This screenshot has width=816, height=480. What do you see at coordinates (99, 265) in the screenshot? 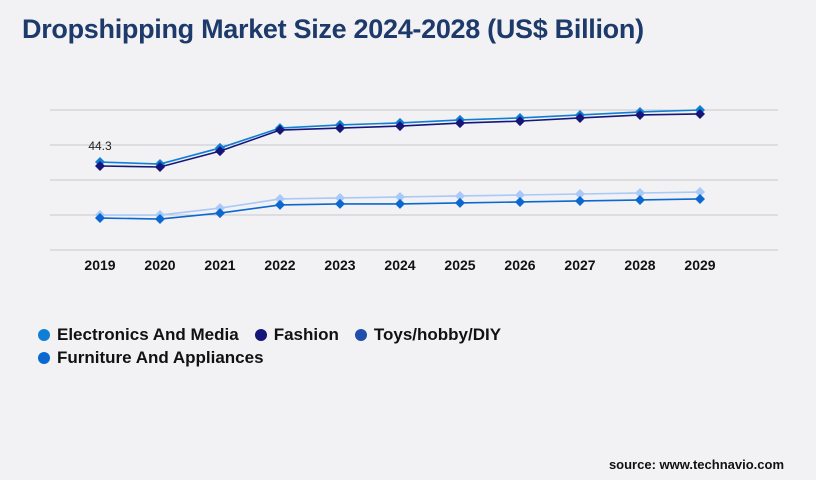
I see `x-tick-label: 2019` at bounding box center [99, 265].